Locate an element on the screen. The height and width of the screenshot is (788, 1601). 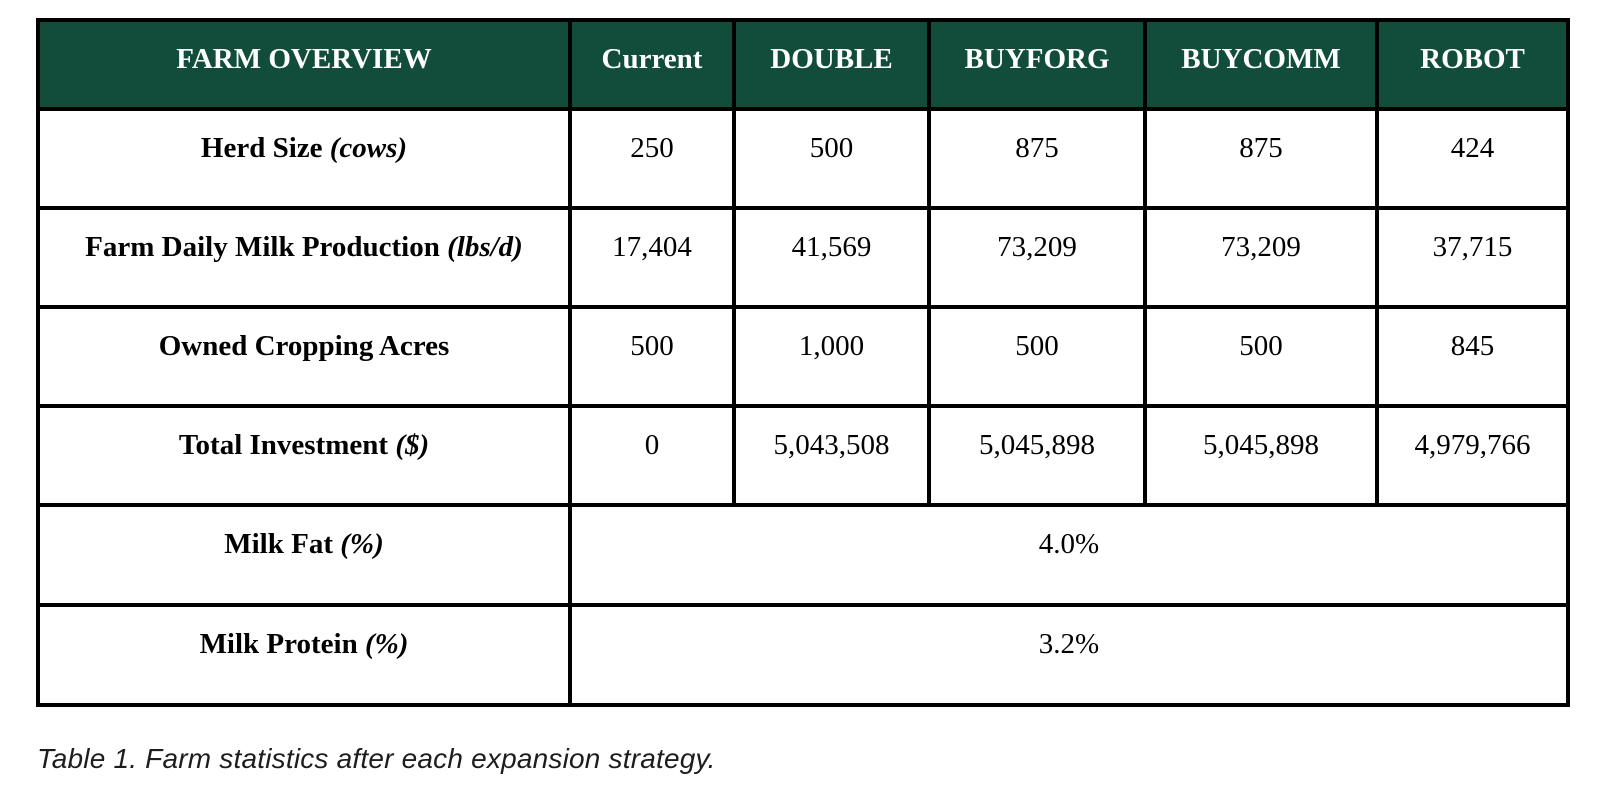
table-row-herd-size: Herd Size (cows) 250 500 875 875 424 is located at coordinates (803, 158).